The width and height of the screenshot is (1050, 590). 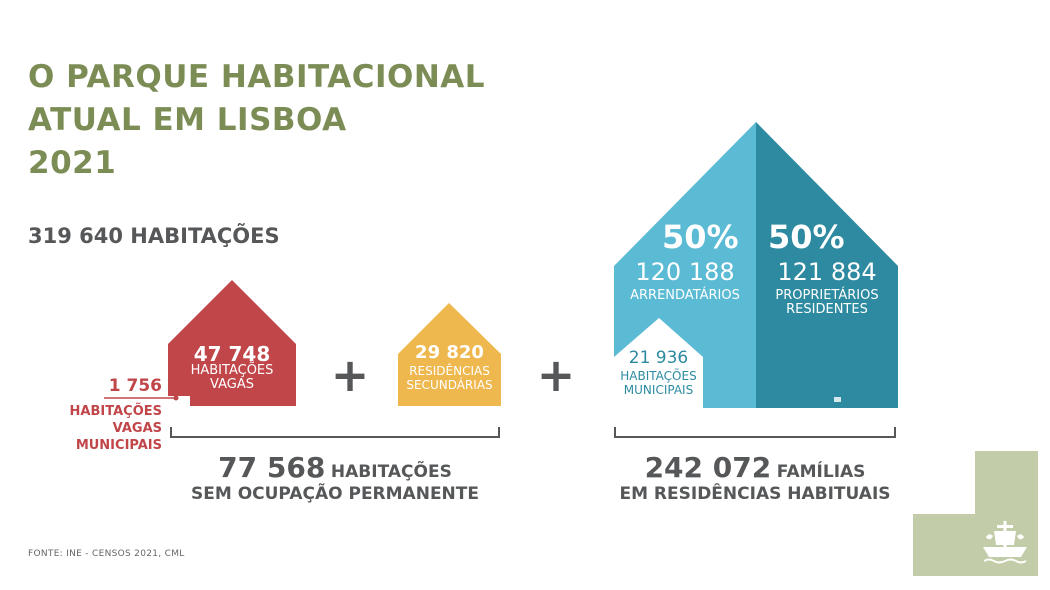 I want to click on vacant-municipal-label-2: VAGAS, so click(x=137, y=428).